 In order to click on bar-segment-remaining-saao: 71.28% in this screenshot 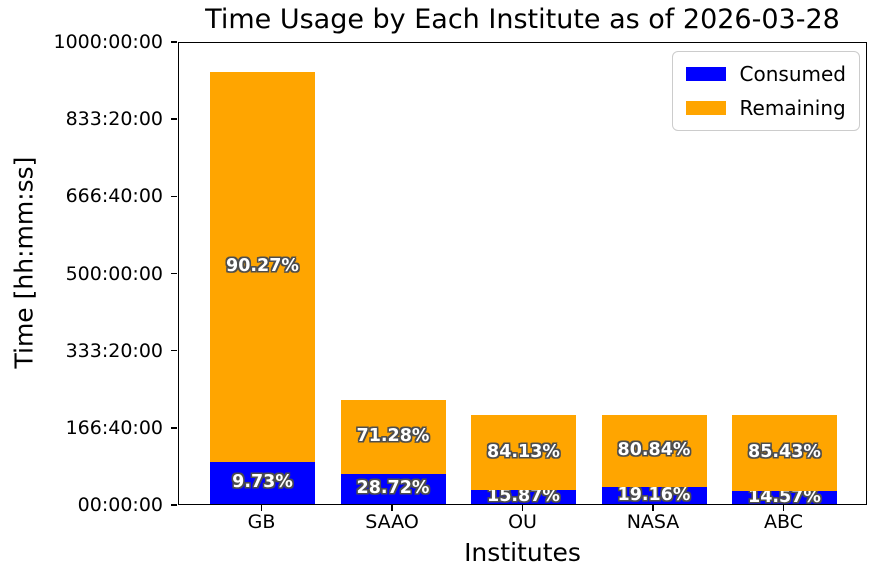, I will do `click(393, 437)`.